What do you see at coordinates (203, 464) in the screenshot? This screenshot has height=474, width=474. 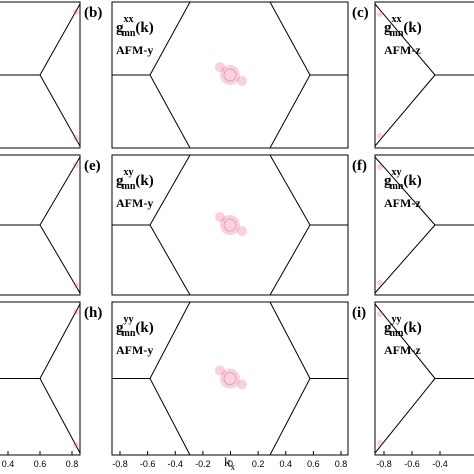 I see `tick-label: -0.2` at bounding box center [203, 464].